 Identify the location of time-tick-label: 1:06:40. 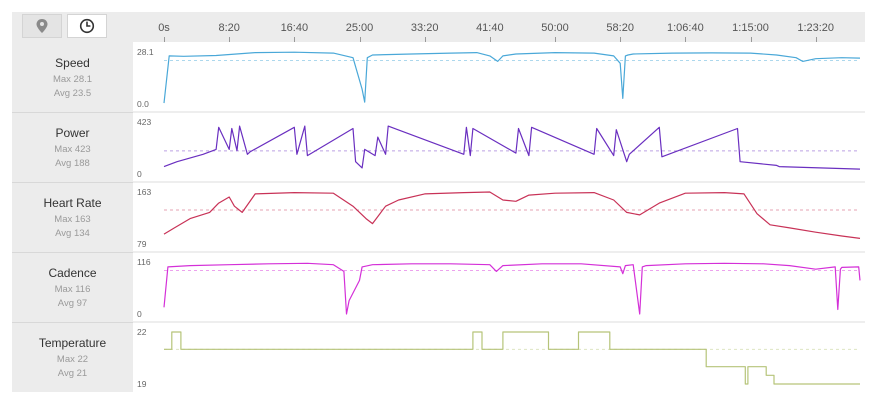
(685, 28).